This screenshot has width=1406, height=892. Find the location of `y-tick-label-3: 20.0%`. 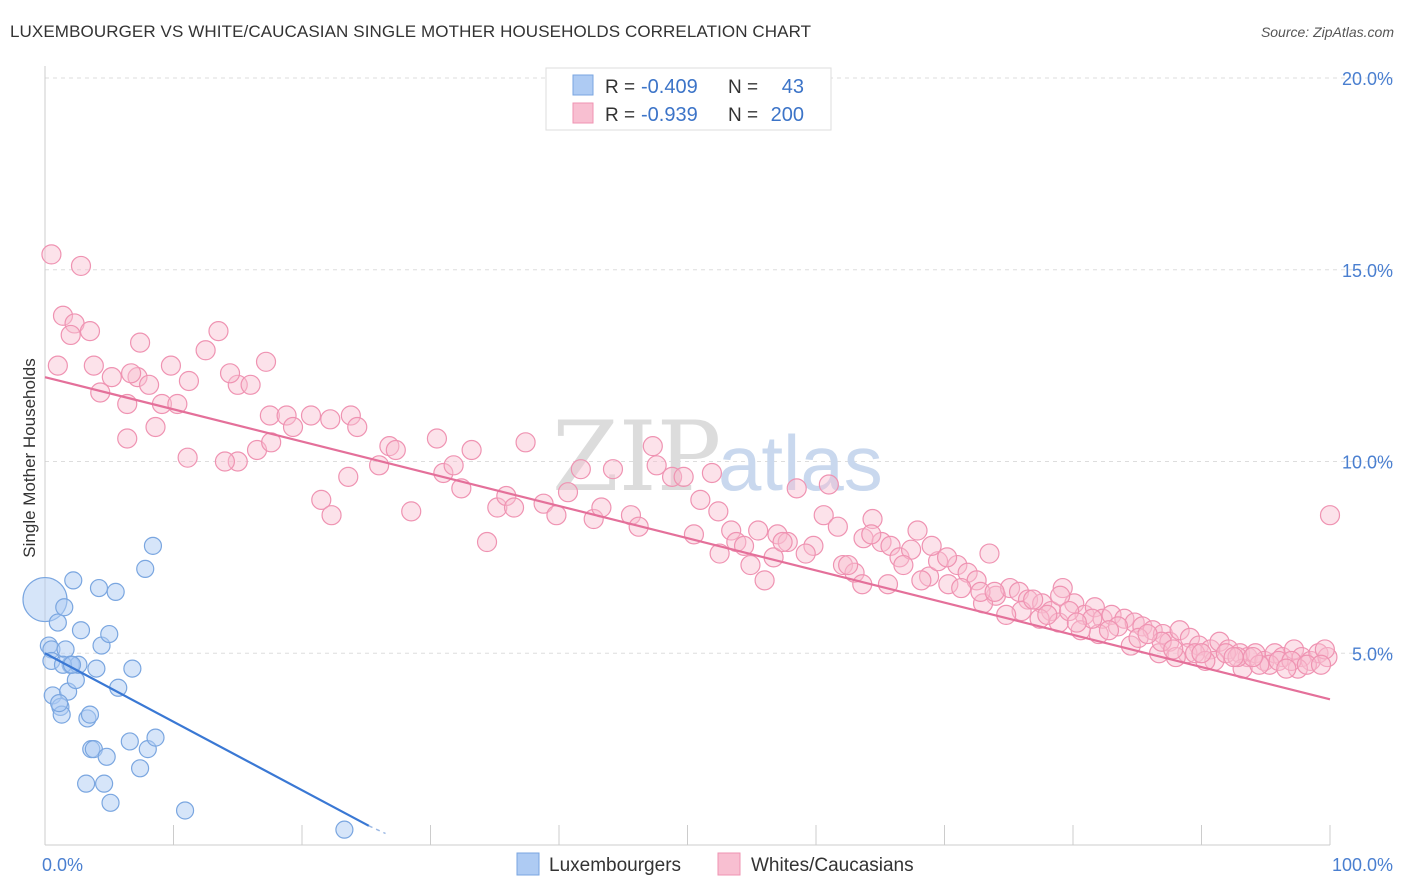

y-tick-label-3: 20.0% is located at coordinates (1367, 79).